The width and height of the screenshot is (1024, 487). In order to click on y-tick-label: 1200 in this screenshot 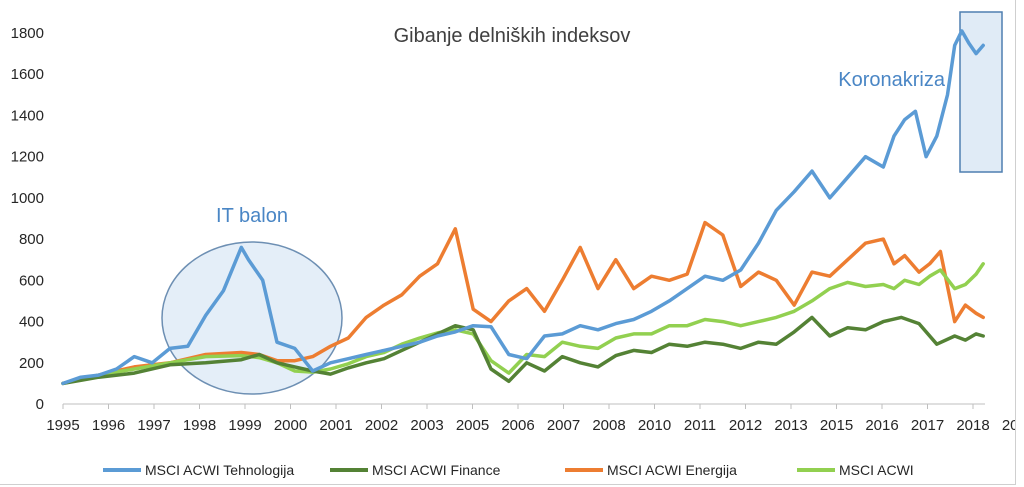, I will do `click(27, 157)`.